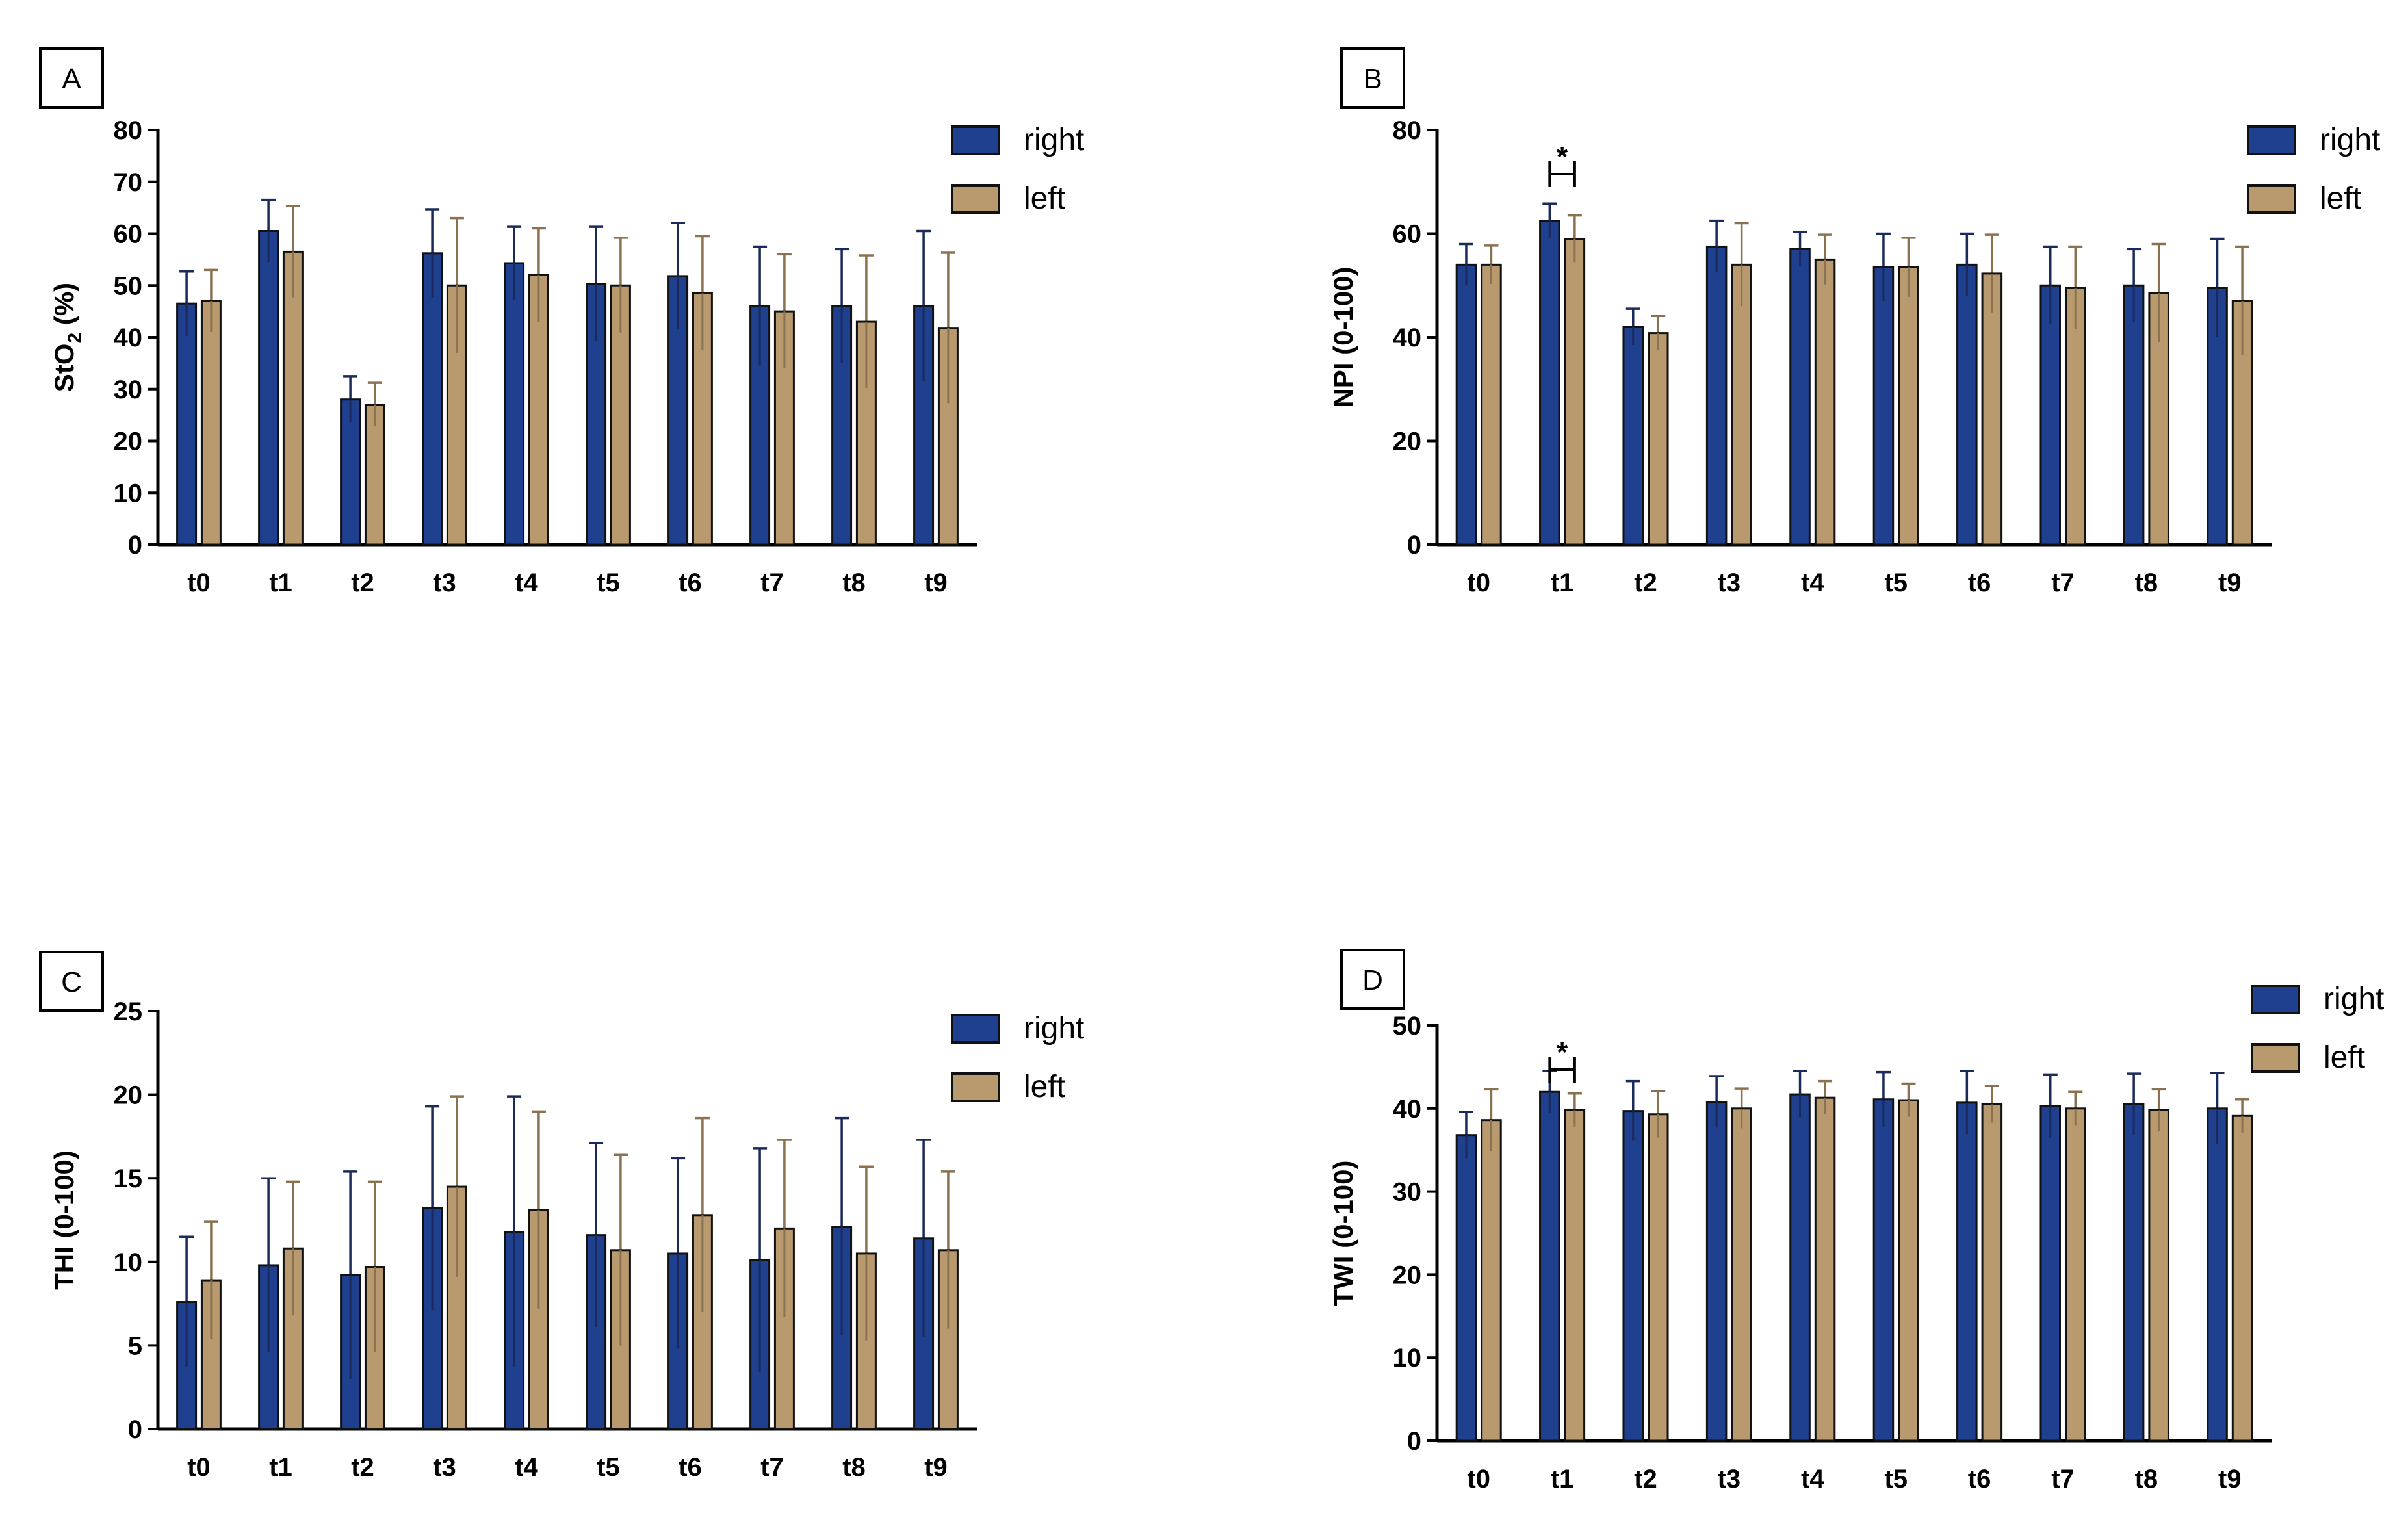 The width and height of the screenshot is (2408, 1520). What do you see at coordinates (1407, 338) in the screenshot?
I see `y-tick-label: 40` at bounding box center [1407, 338].